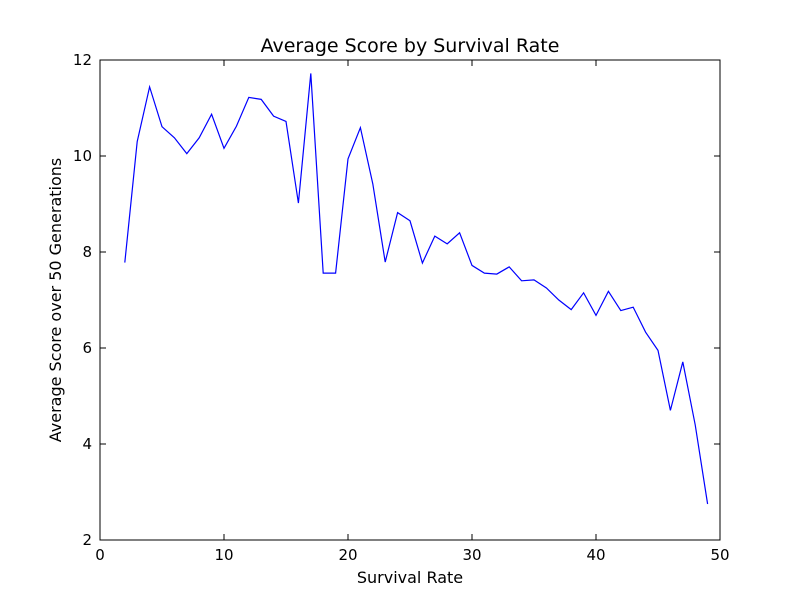  Describe the element at coordinates (719, 555) in the screenshot. I see `x-tick-label: 50` at that location.